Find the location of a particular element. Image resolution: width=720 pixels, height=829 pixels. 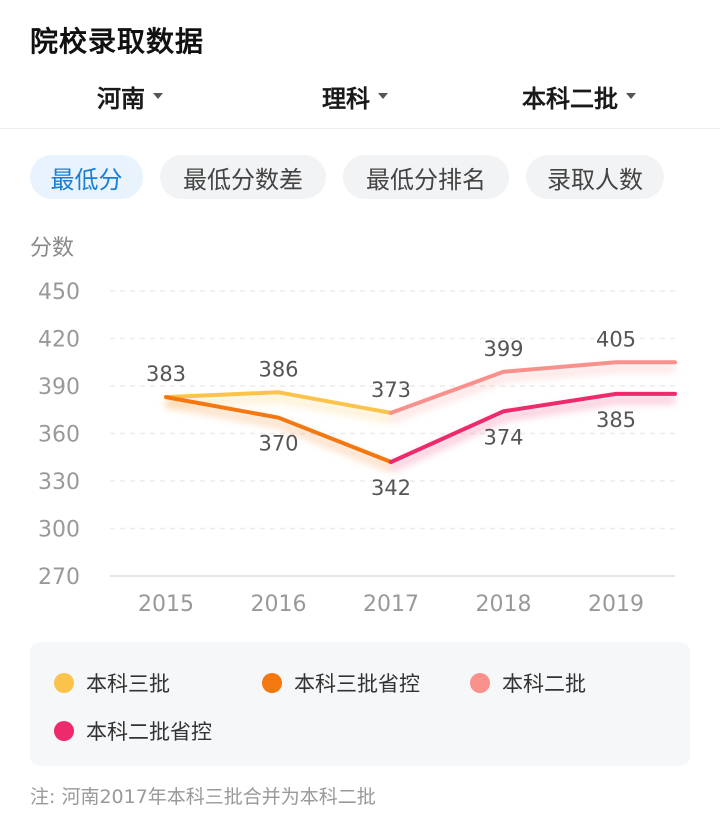

tab-label: 录取人数 is located at coordinates (595, 179).